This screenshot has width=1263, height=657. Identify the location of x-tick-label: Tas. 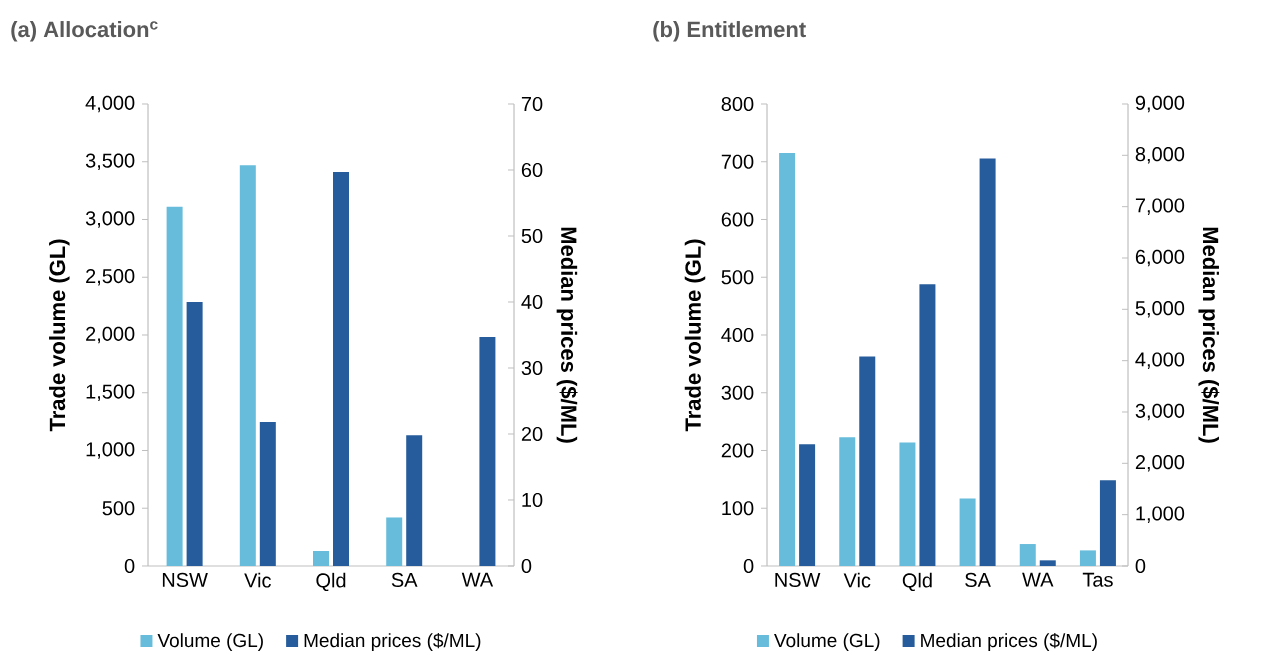
(1097, 579).